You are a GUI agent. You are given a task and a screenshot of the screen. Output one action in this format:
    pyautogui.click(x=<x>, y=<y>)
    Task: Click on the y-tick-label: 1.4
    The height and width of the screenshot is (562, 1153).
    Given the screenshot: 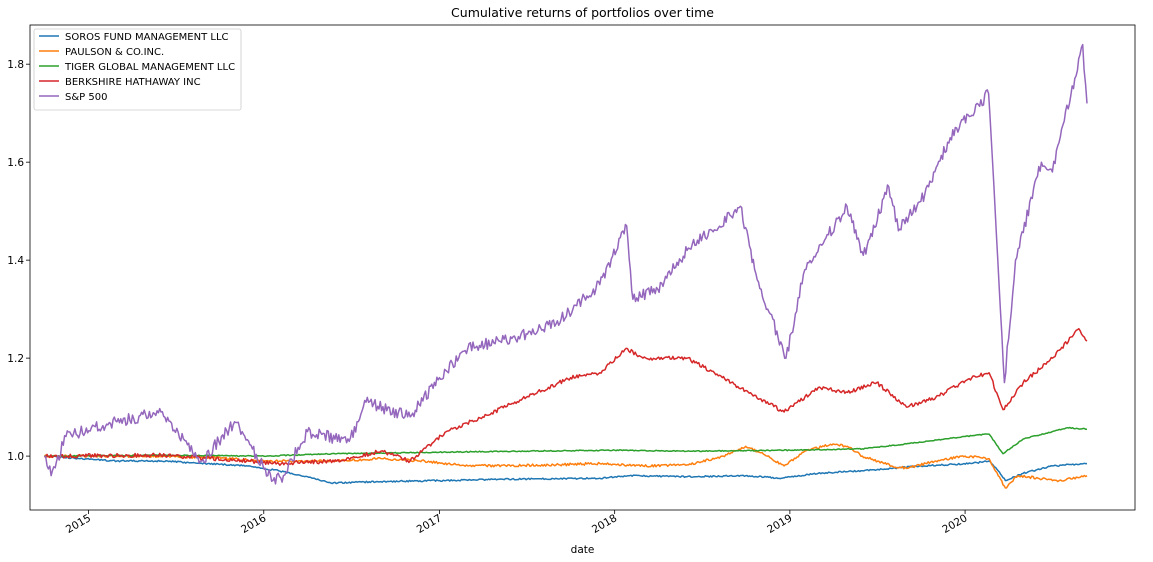 What is the action you would take?
    pyautogui.click(x=15, y=261)
    